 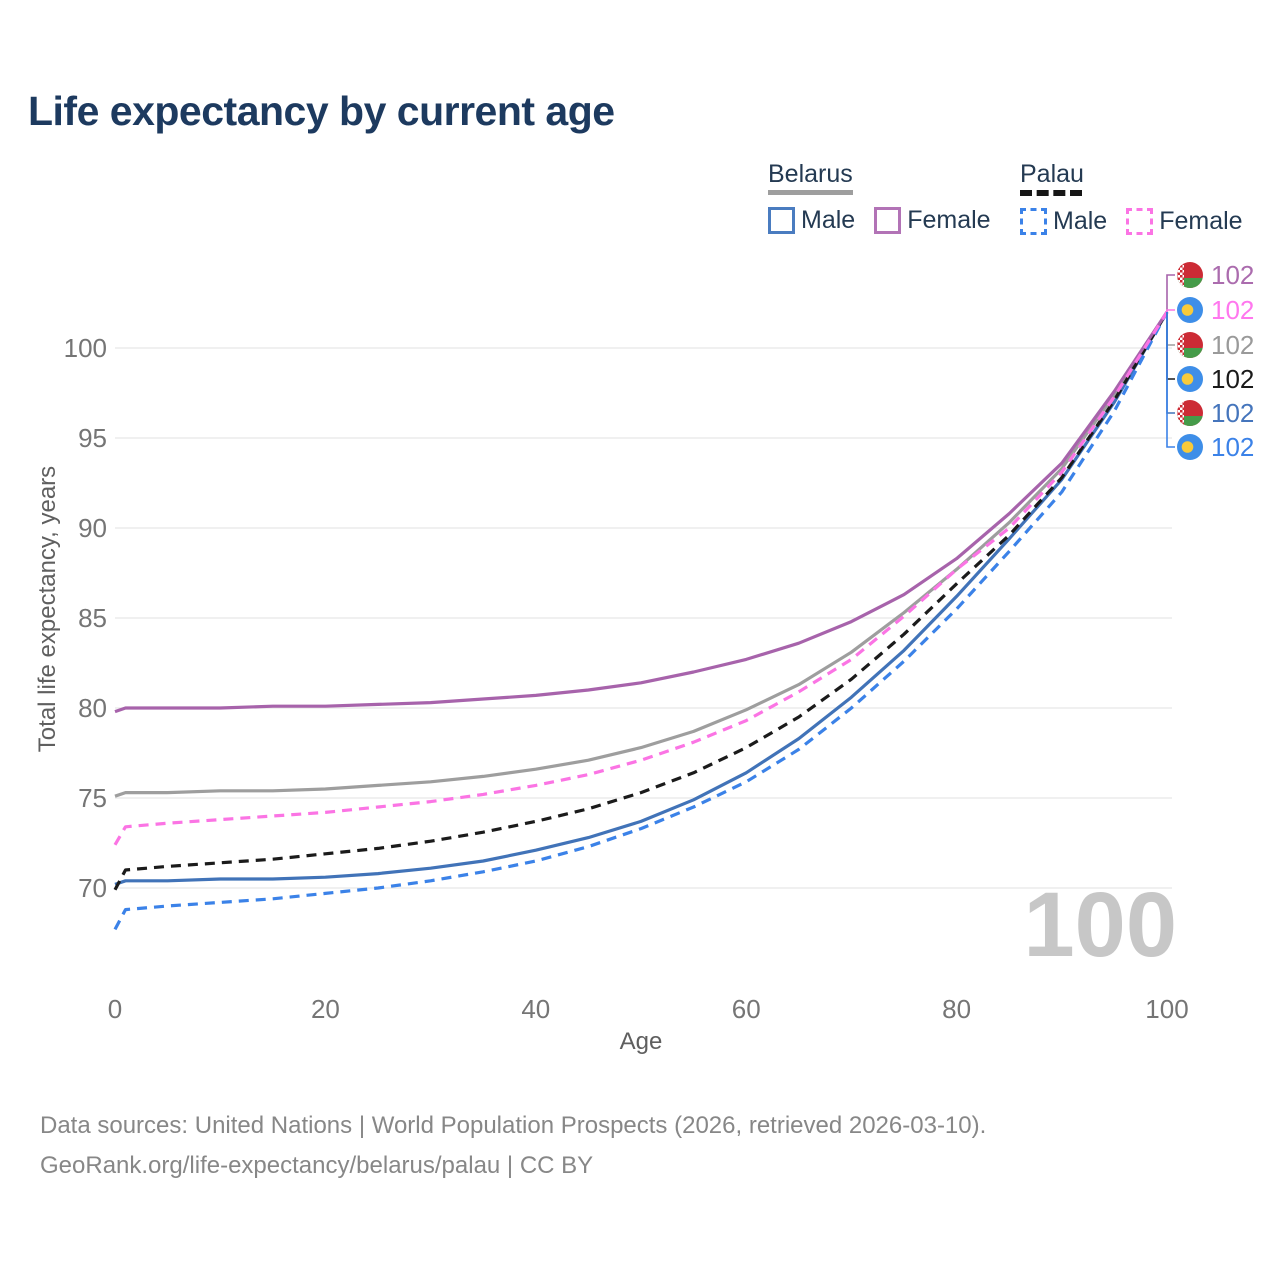 I want to click on y-tick-95: 95, so click(x=92, y=438).